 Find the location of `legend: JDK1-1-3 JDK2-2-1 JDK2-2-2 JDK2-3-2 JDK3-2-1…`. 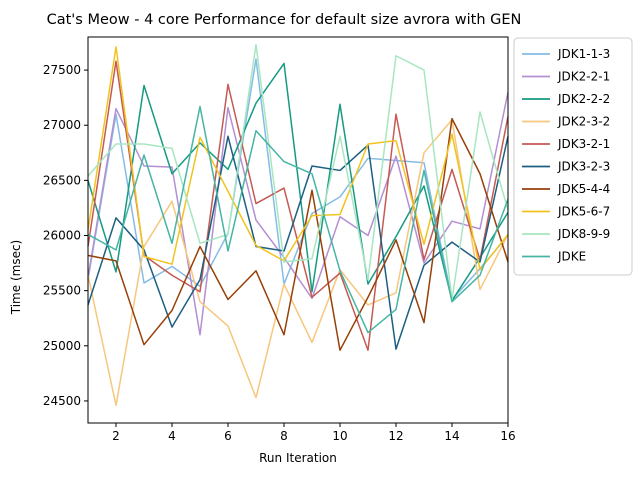

legend: JDK1-1-3 JDK2-2-1 JDK2-2-2 JDK2-3-2 JDK3-2-1… is located at coordinates (573, 156).